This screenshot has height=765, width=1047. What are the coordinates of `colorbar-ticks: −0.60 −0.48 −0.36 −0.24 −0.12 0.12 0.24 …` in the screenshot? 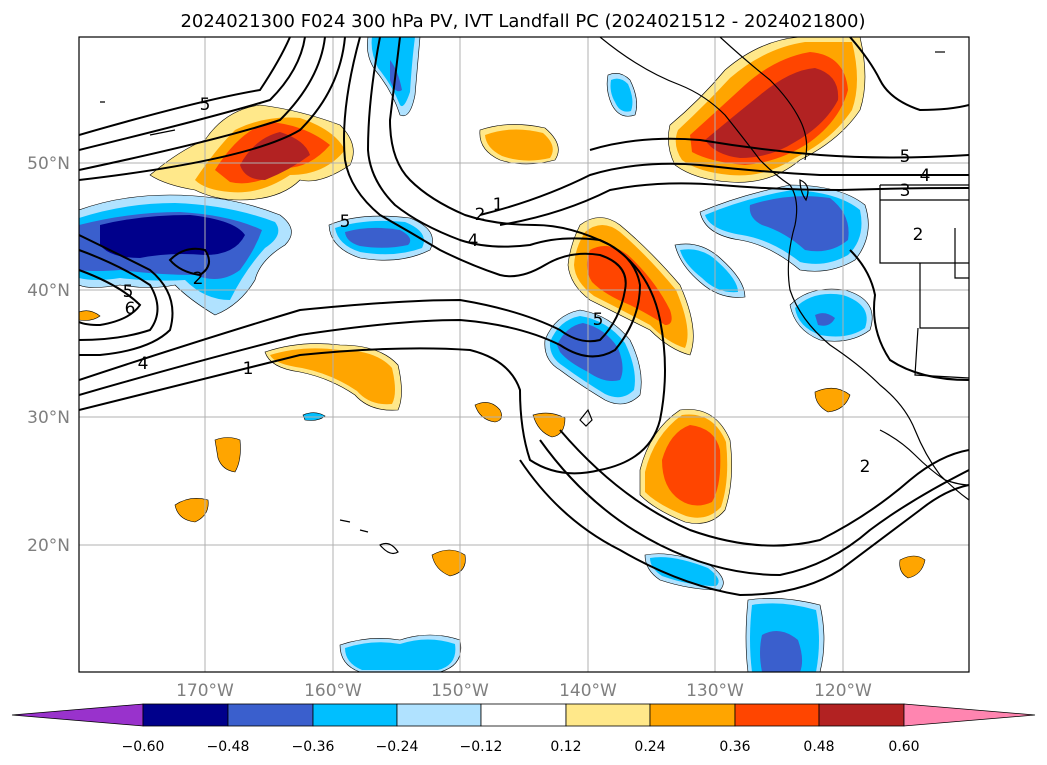 It's located at (521, 747).